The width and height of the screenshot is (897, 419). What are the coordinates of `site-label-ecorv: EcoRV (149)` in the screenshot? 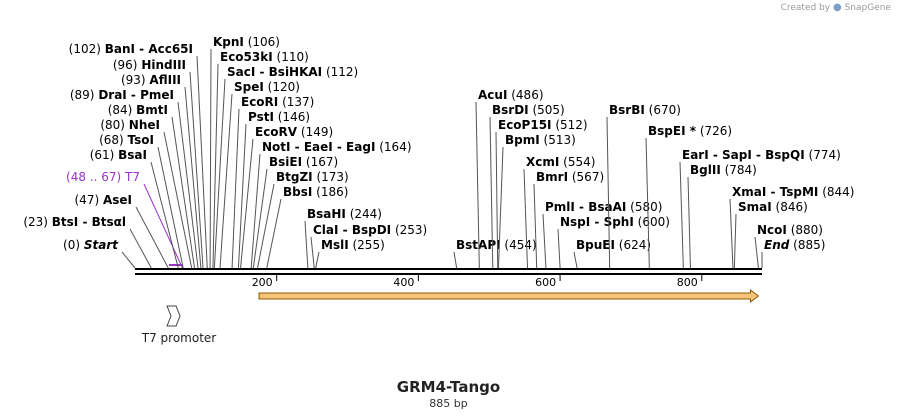 It's located at (294, 132).